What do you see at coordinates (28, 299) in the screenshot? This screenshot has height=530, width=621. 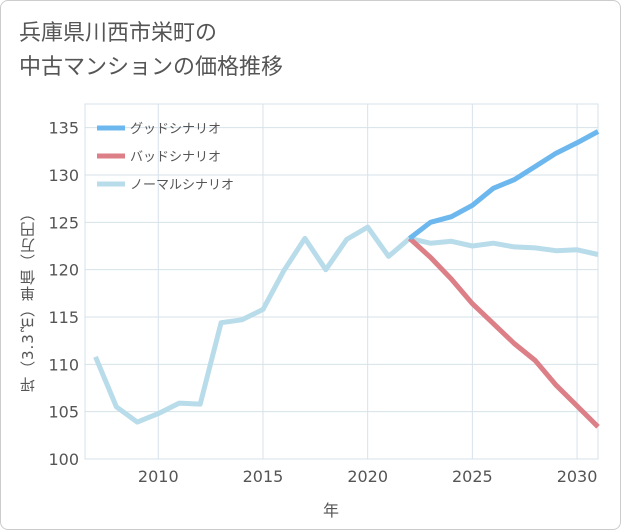 I see `y-axis-label: 坪（3.3㎡）単価（万円）` at bounding box center [28, 299].